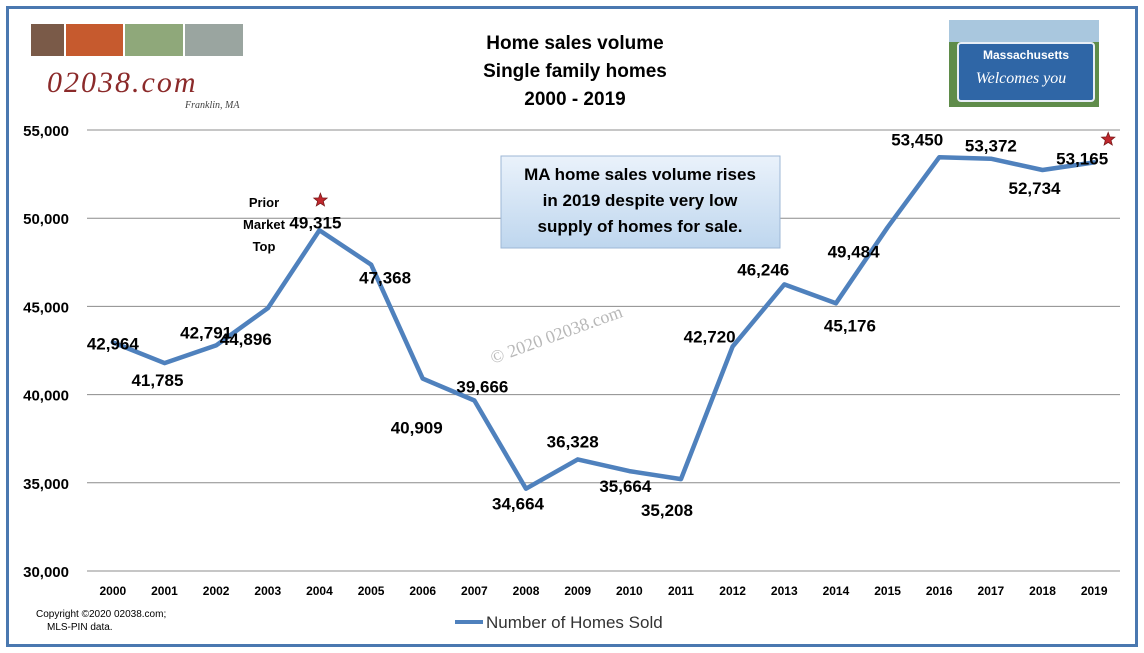 The image size is (1144, 653). What do you see at coordinates (518, 504) in the screenshot?
I see `data-label-2008: 34,664` at bounding box center [518, 504].